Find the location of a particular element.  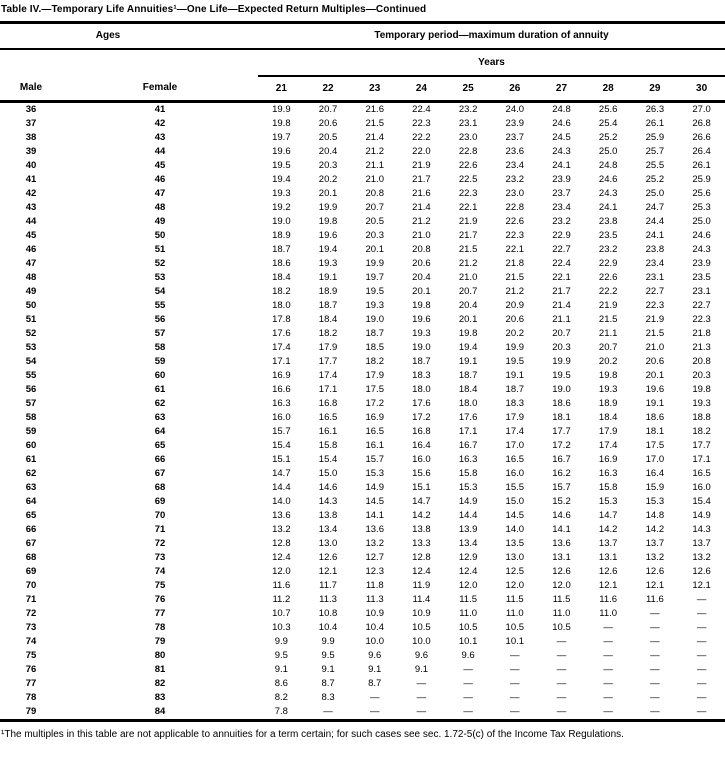

male-age-cell: 76 is located at coordinates (31, 669).